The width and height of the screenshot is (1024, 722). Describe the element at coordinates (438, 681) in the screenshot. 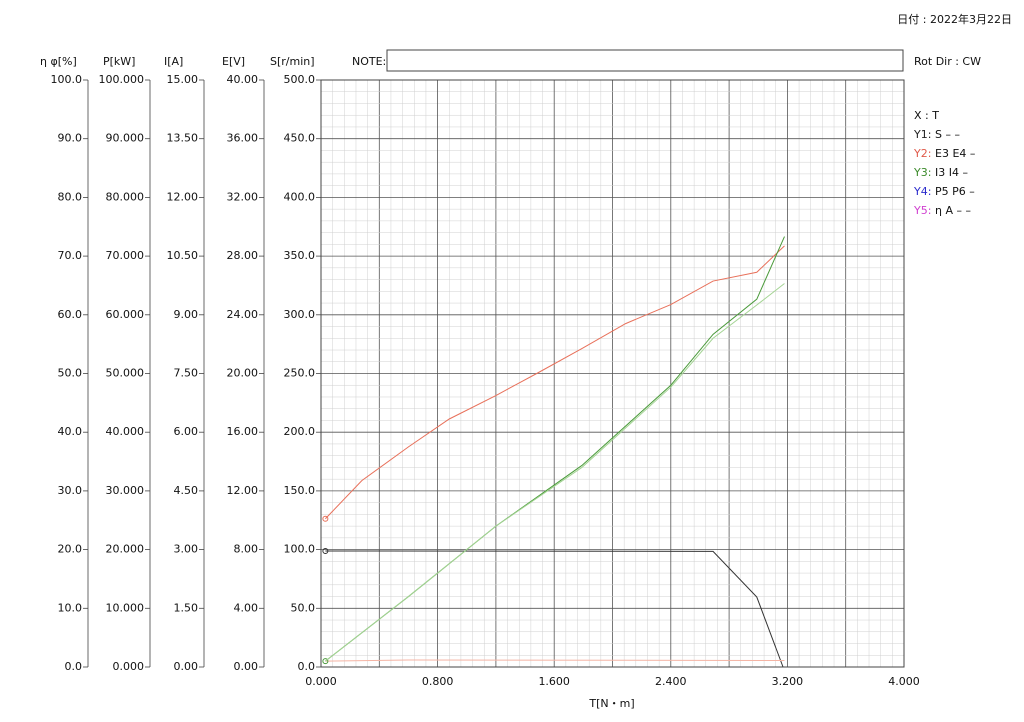

I see `x-tick-label: 0.800` at that location.